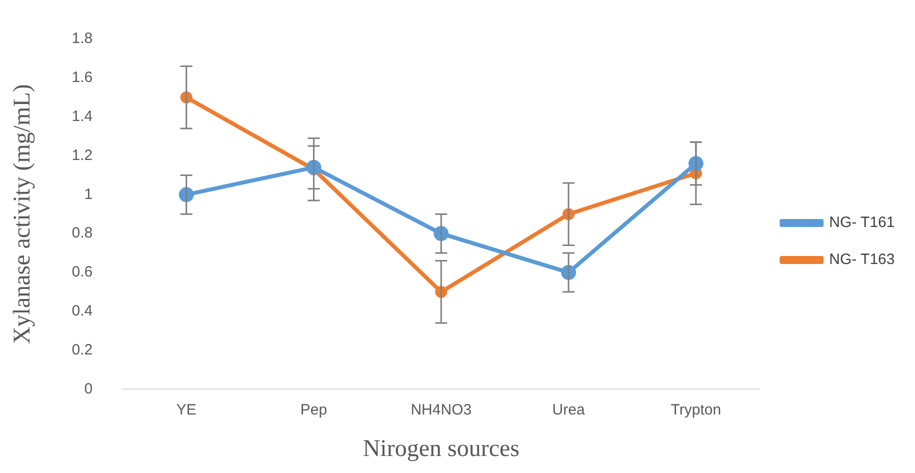 The height and width of the screenshot is (473, 915). Describe the element at coordinates (82, 349) in the screenshot. I see `y-tick-label: 0.2` at that location.